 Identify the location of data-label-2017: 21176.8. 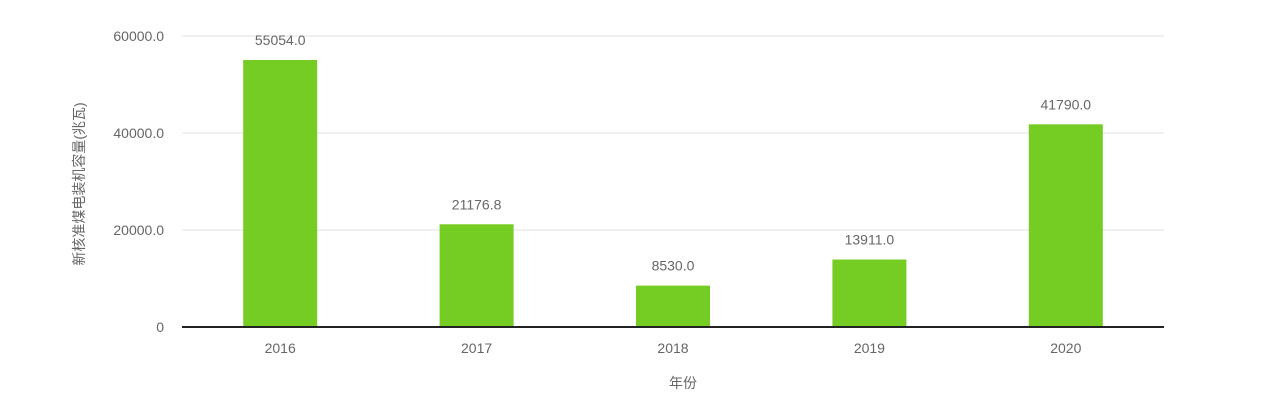
(477, 204).